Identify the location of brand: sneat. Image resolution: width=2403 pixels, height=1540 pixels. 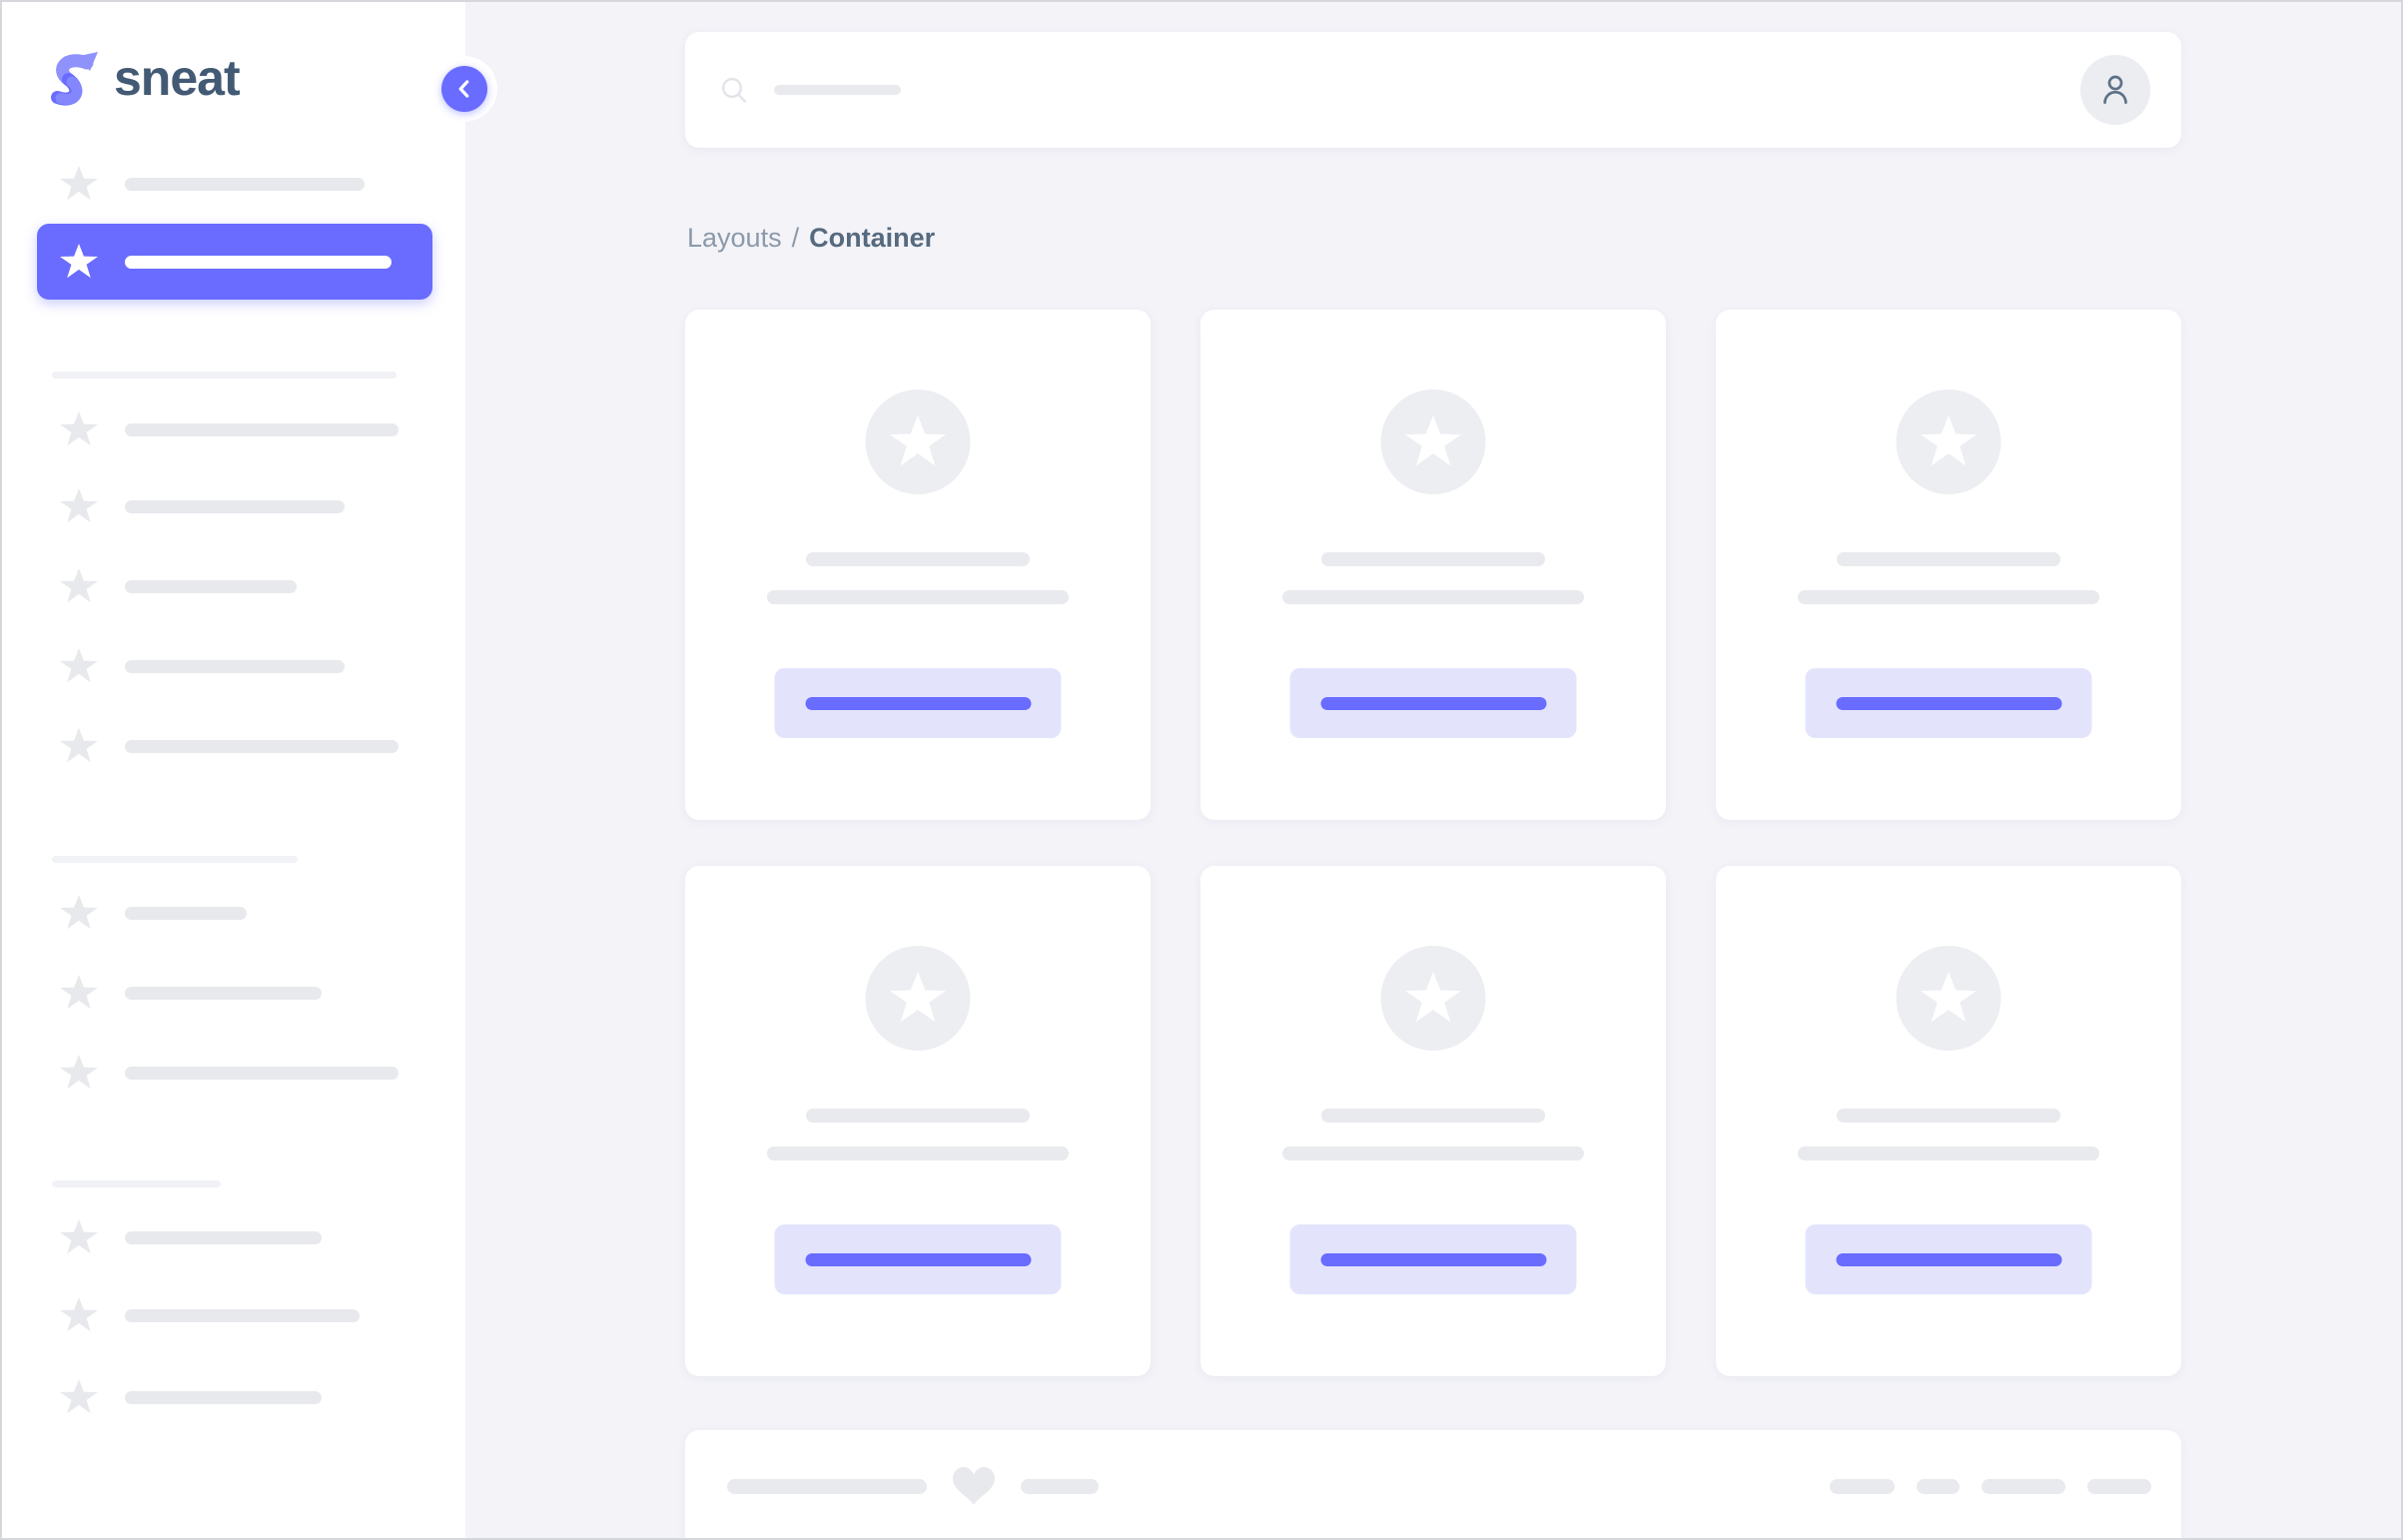
(144, 78).